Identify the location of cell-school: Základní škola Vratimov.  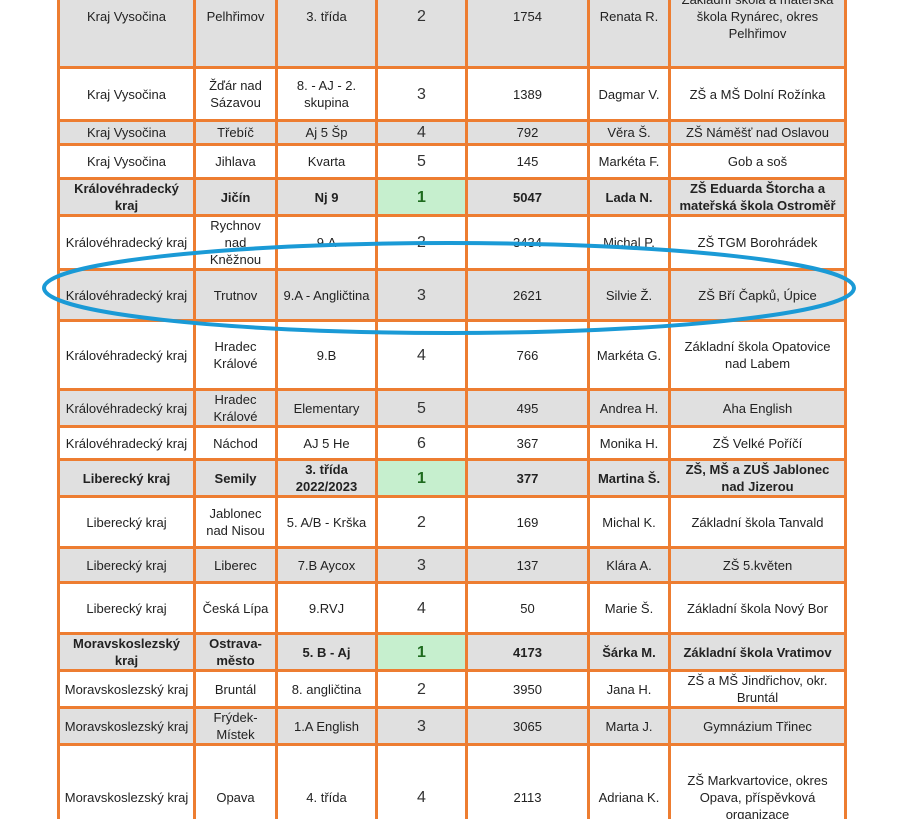
(757, 652).